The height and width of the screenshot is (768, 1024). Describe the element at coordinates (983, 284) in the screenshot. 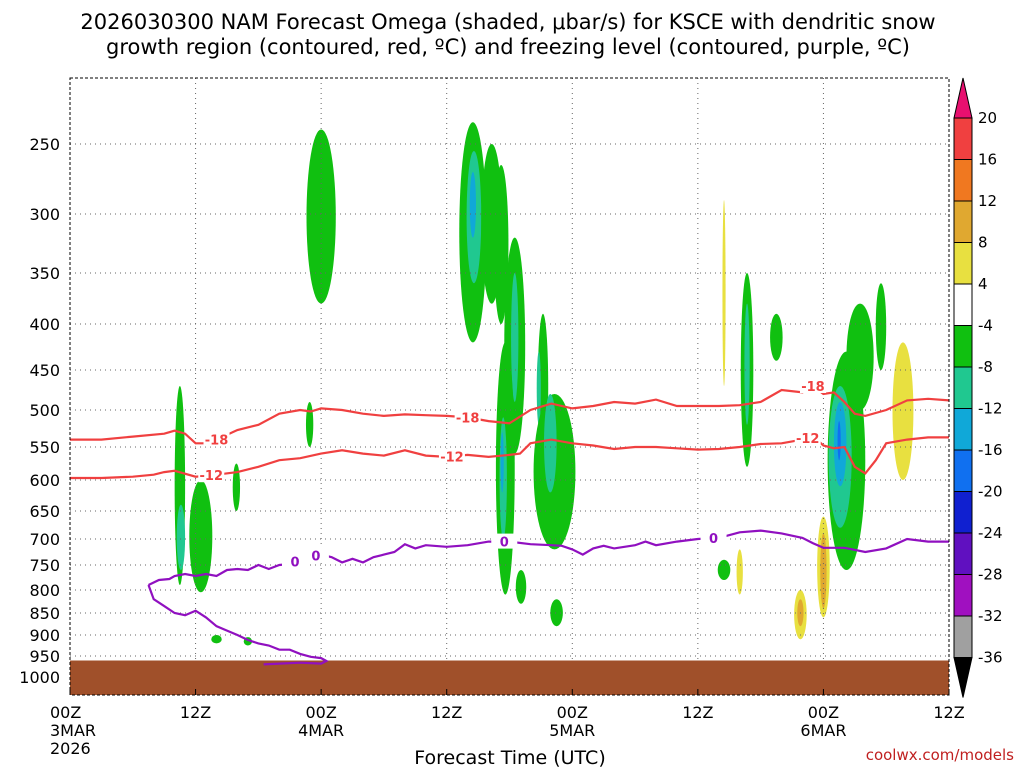

I see `colorbar-label: 4` at that location.